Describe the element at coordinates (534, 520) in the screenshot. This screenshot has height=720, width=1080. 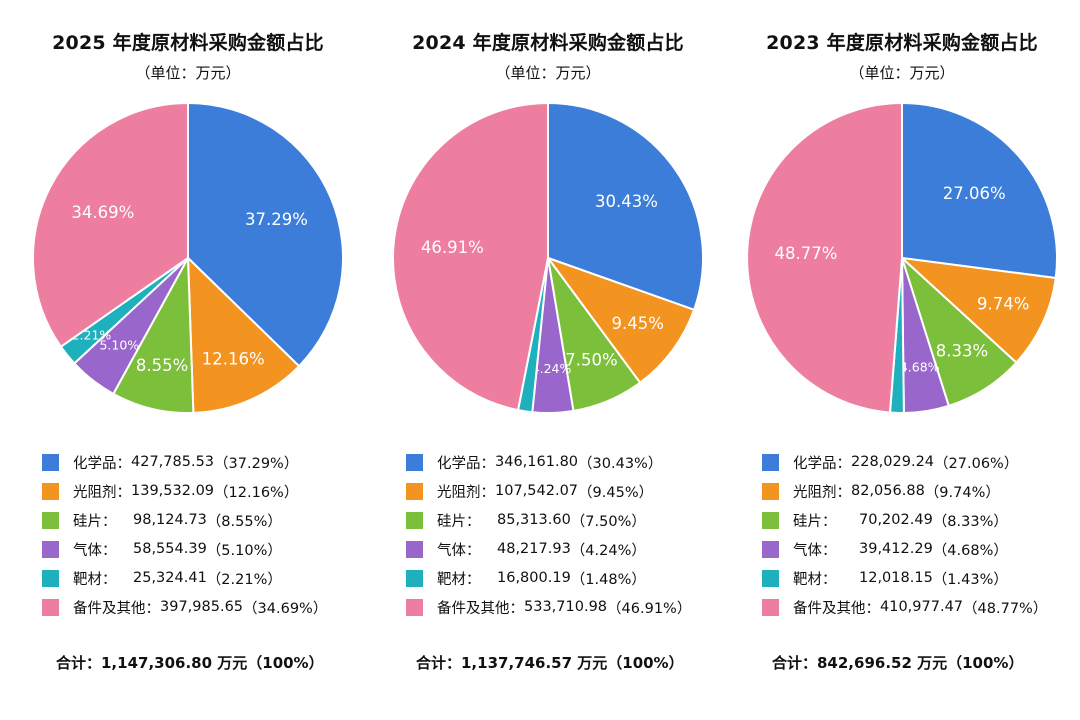
I see `legend-value: 85,313.60` at that location.